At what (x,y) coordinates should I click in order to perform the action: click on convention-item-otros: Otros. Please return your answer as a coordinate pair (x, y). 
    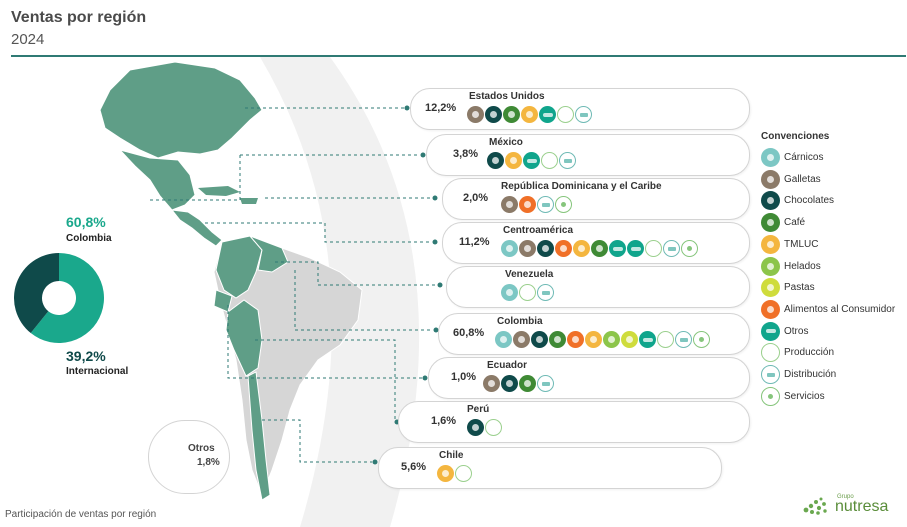
    Looking at the image, I should click on (785, 331).